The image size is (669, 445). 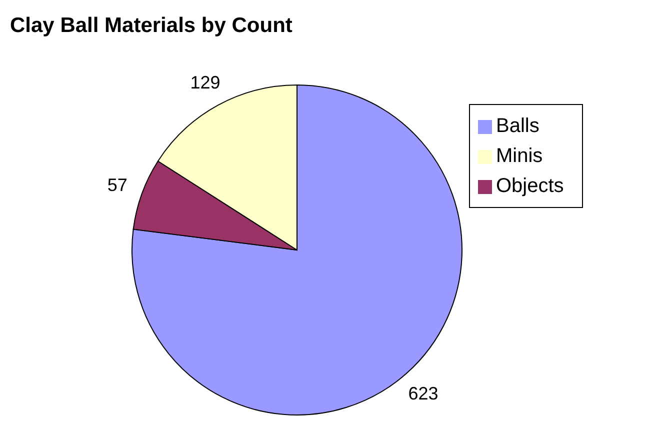 What do you see at coordinates (117, 184) in the screenshot?
I see `data-label: 57` at bounding box center [117, 184].